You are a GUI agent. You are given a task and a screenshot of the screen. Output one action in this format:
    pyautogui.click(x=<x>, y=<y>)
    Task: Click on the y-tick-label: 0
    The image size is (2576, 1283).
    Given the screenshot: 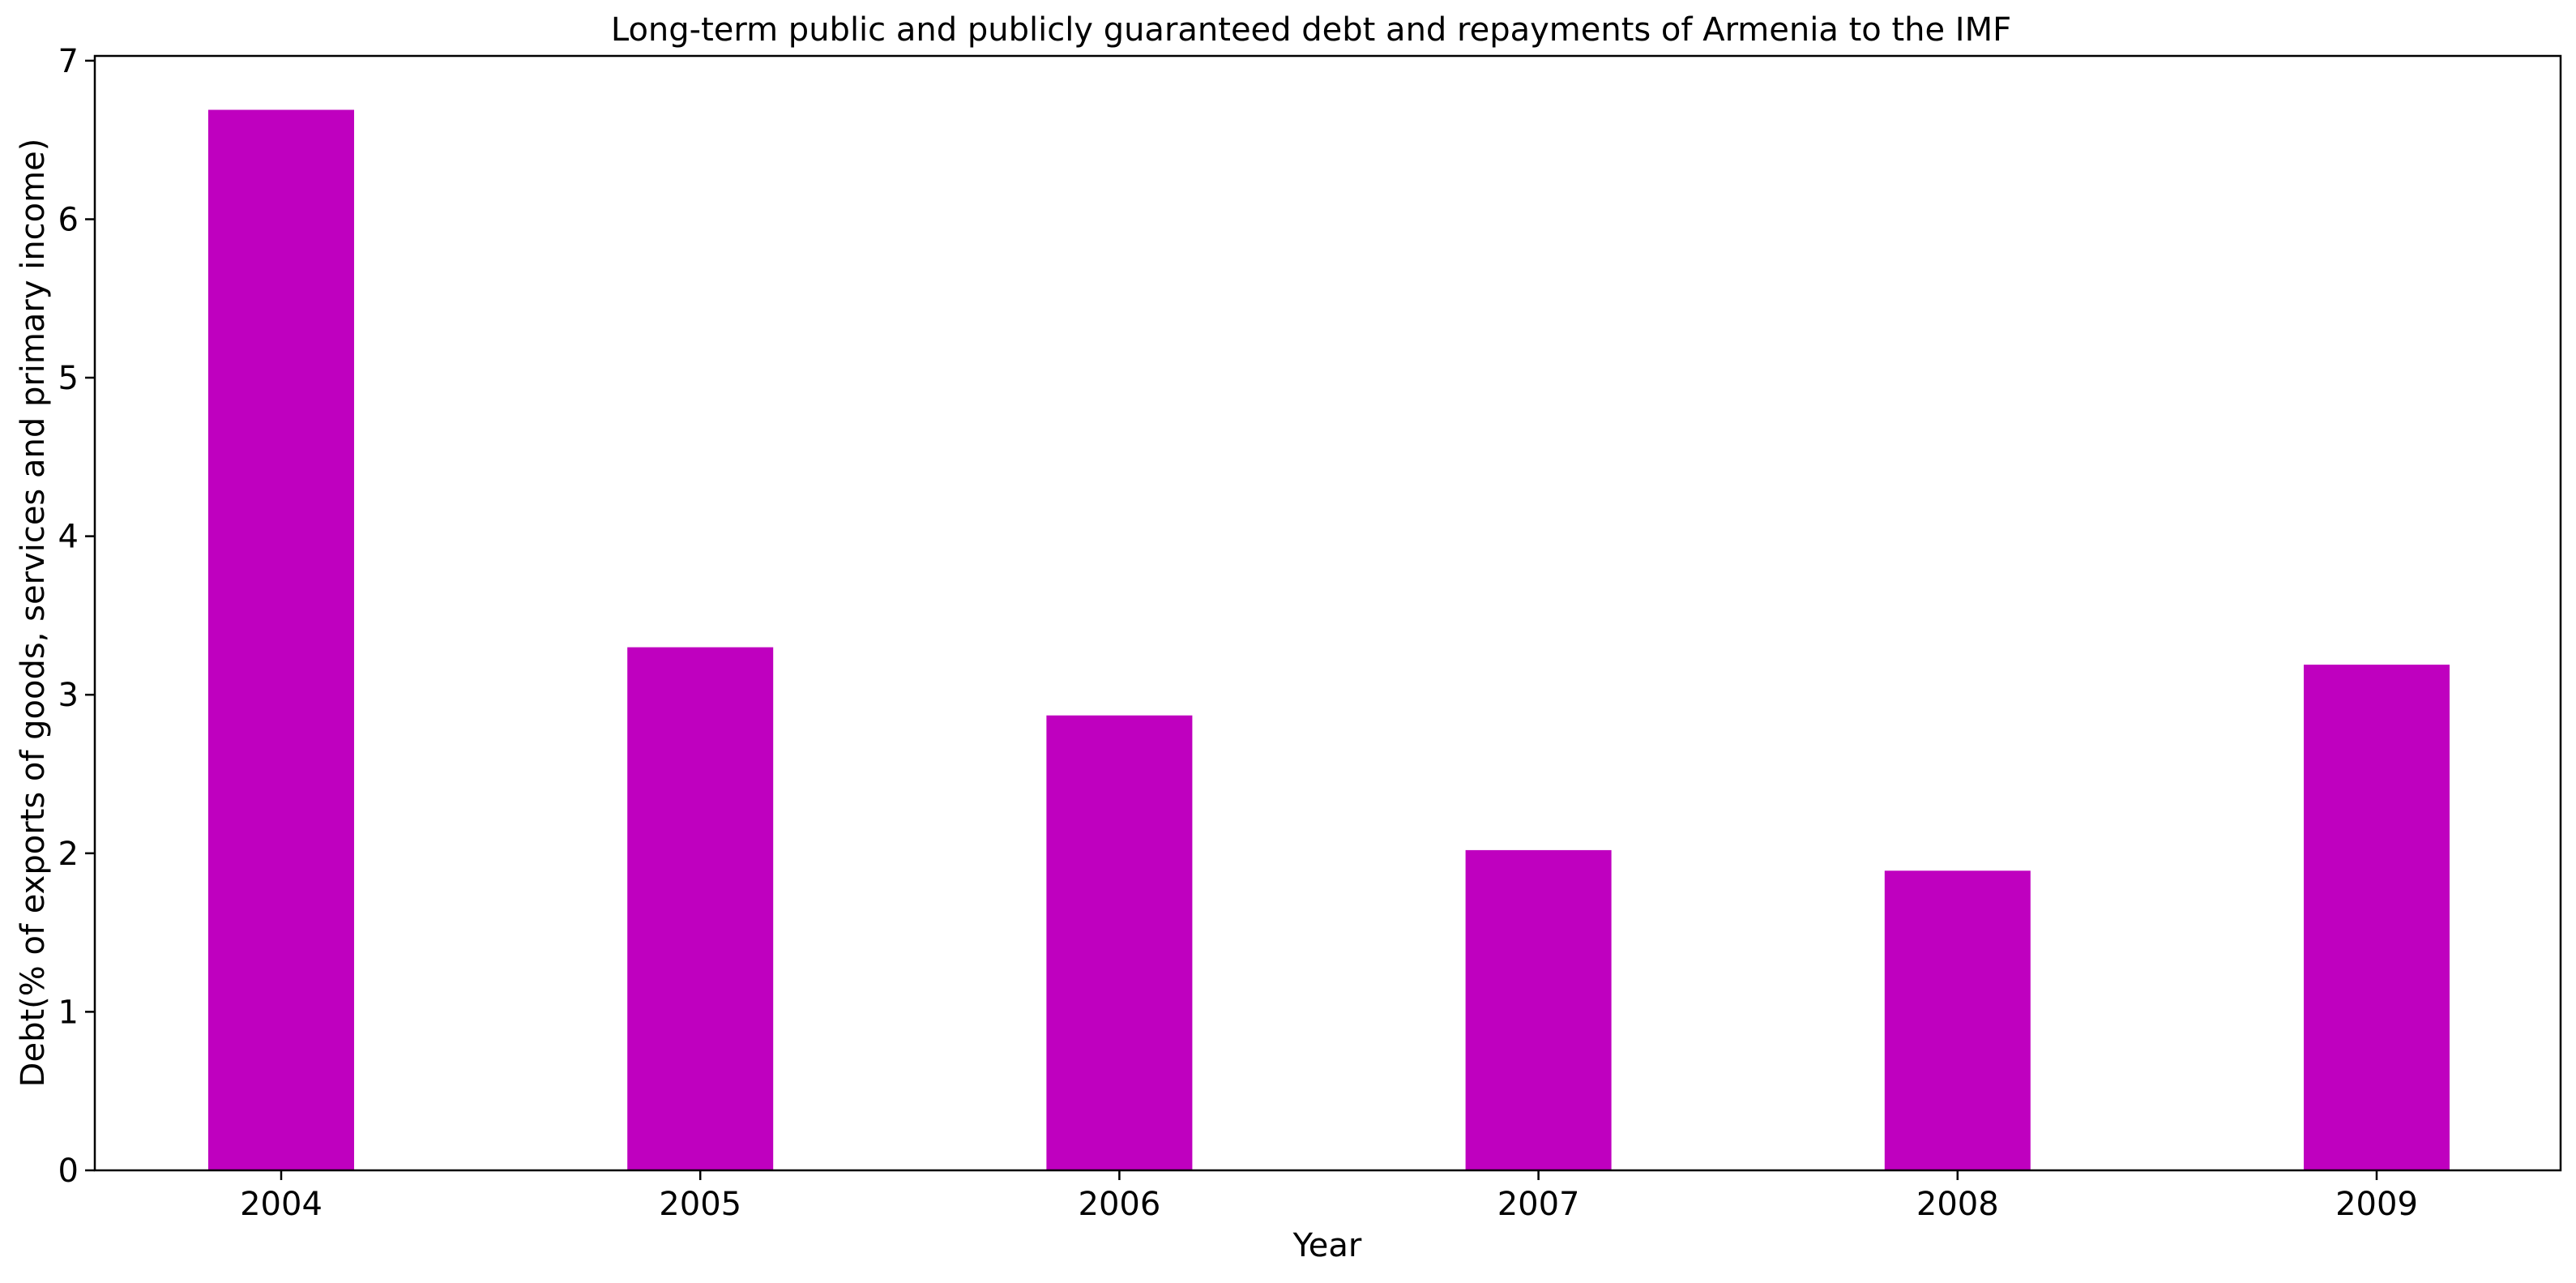 What is the action you would take?
    pyautogui.click(x=68, y=1171)
    